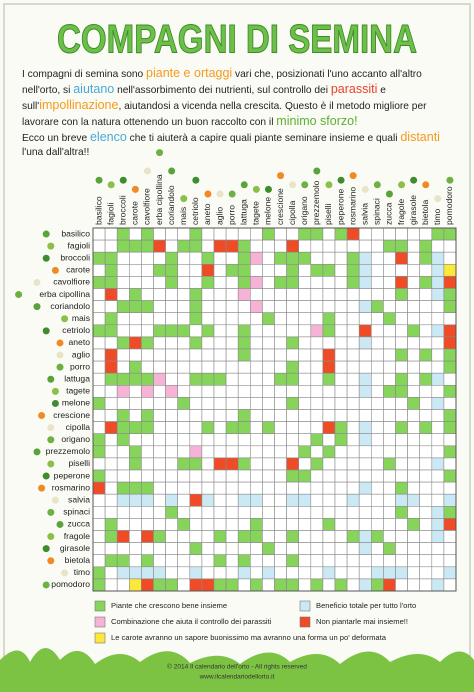  I want to click on row-label: porro, so click(80, 366).